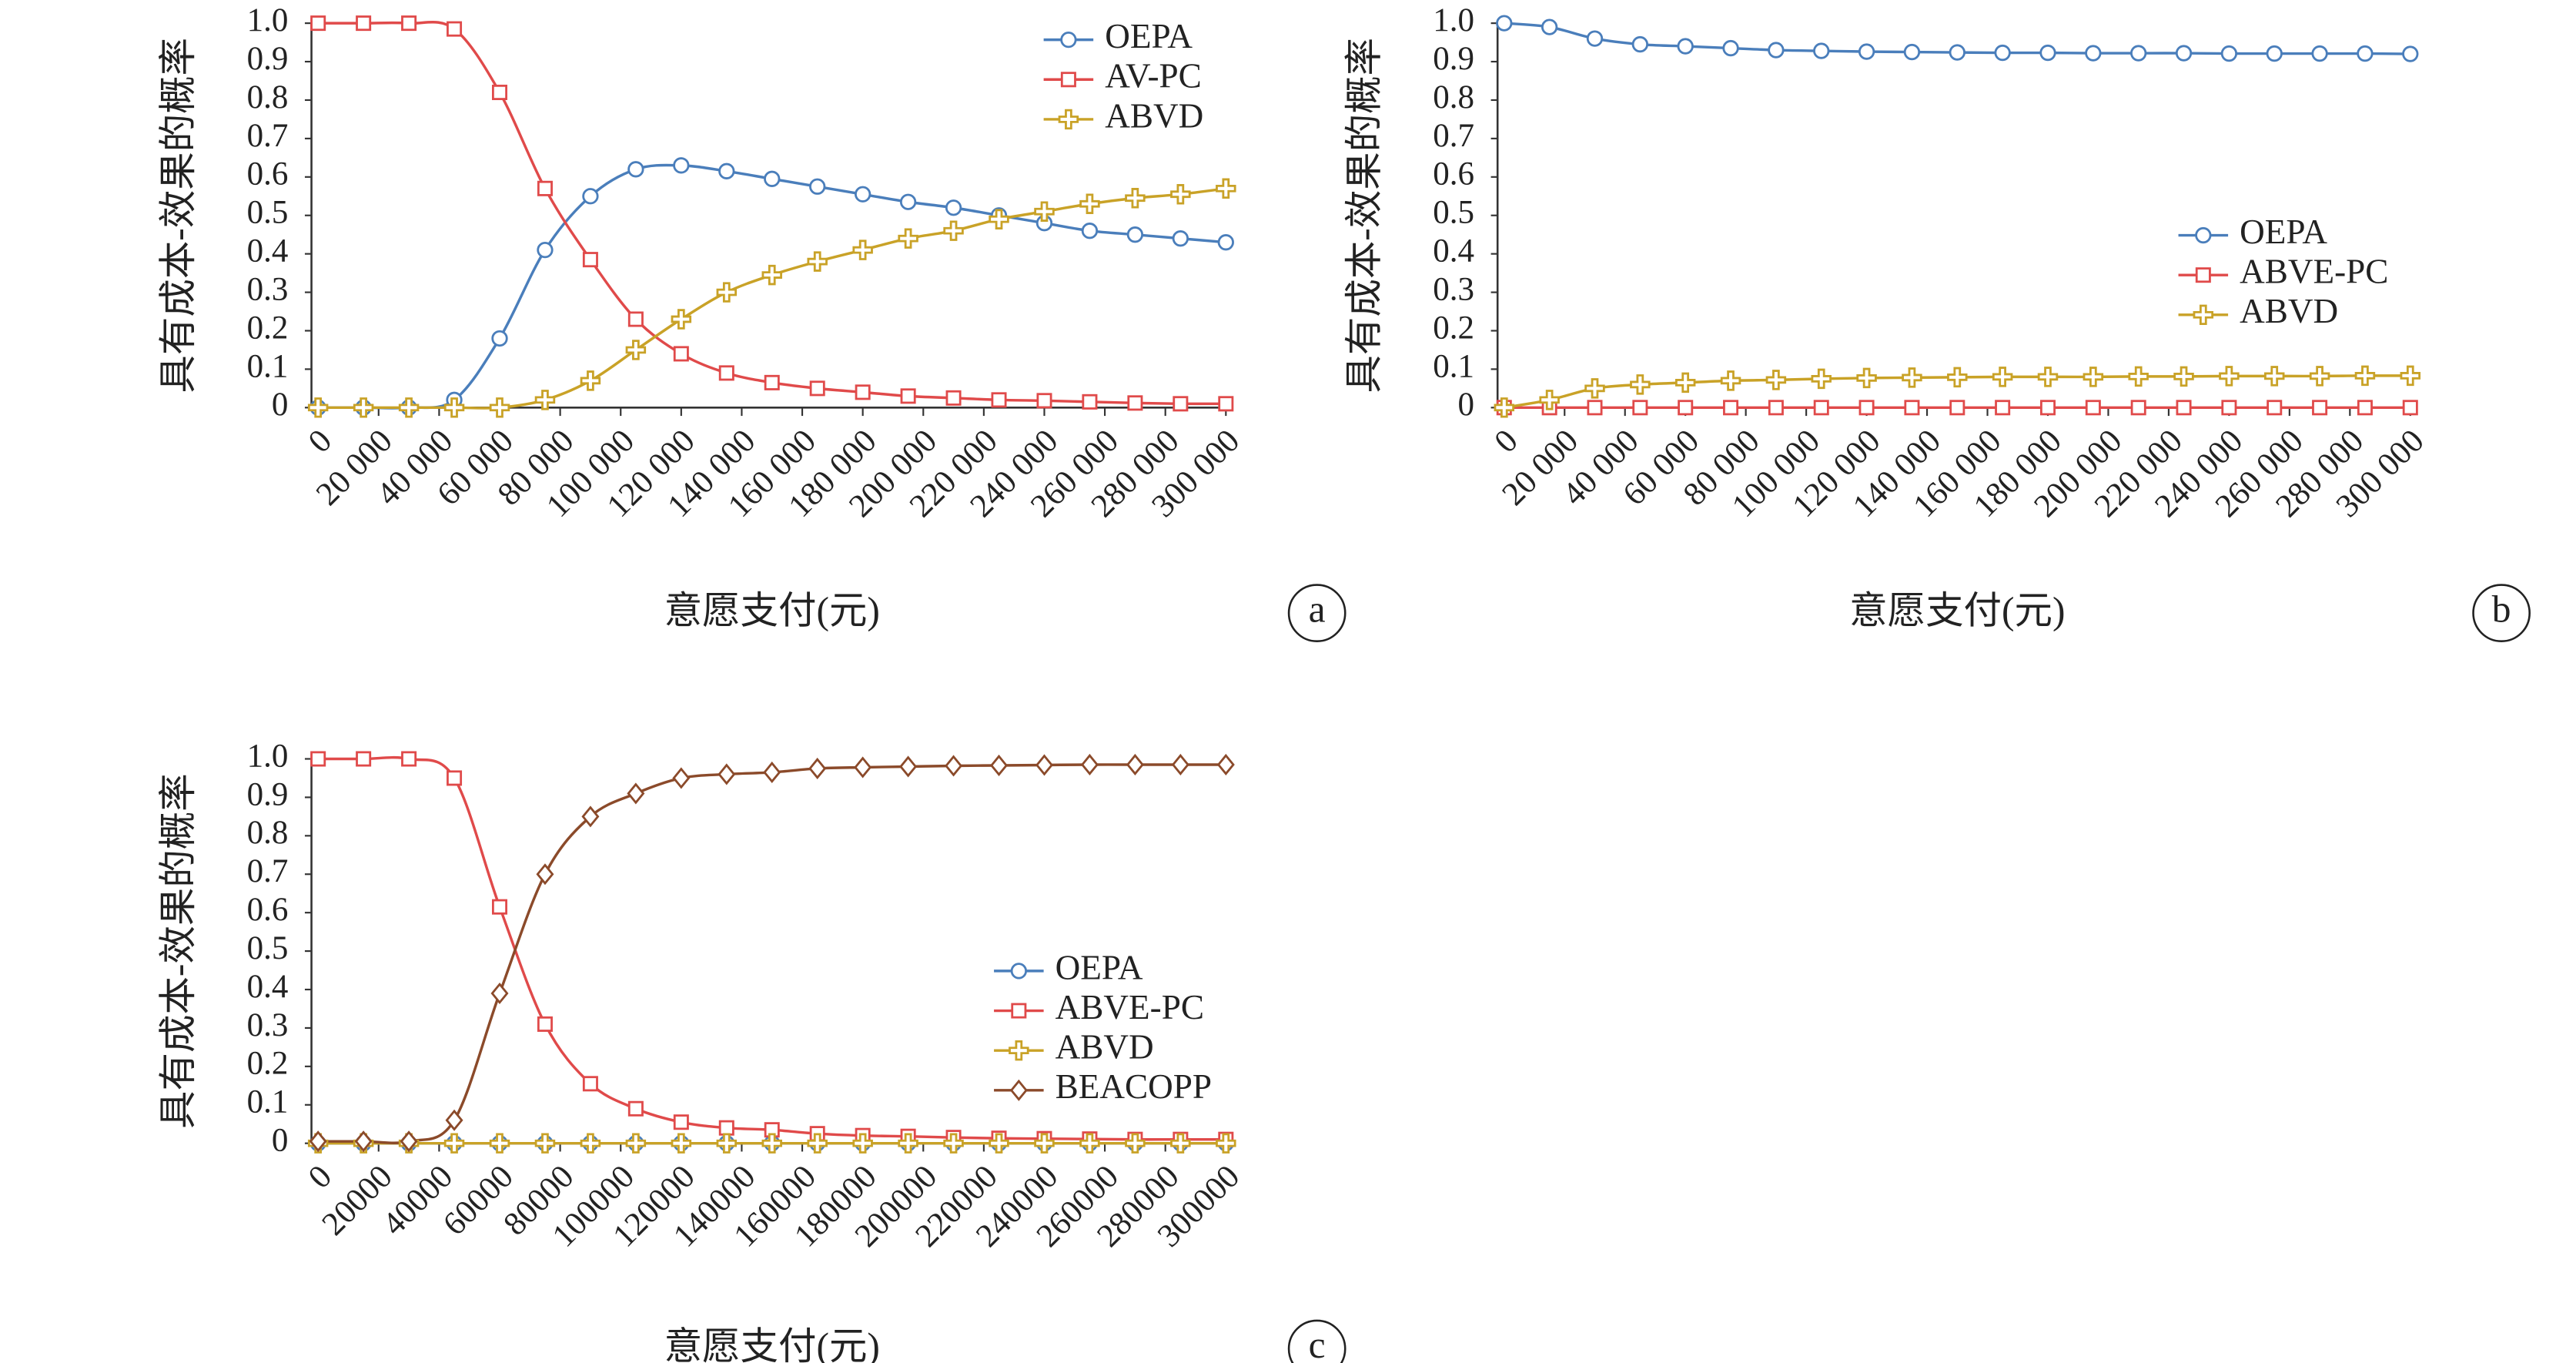 The height and width of the screenshot is (1363, 2576). What do you see at coordinates (268, 987) in the screenshot?
I see `y-tick-label: 0.4` at bounding box center [268, 987].